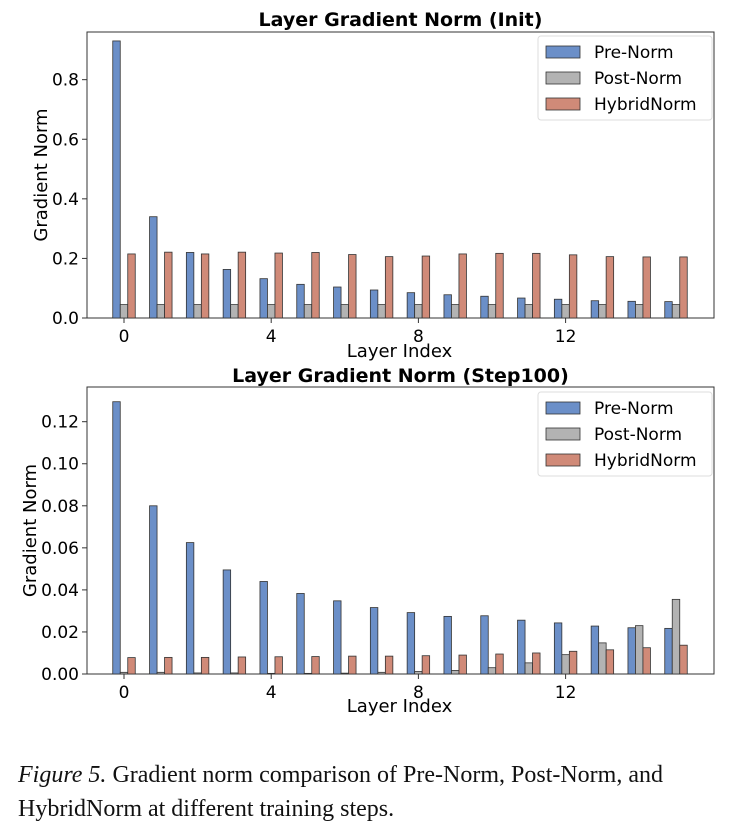 This screenshot has width=736, height=834. What do you see at coordinates (65, 259) in the screenshot?
I see `chart1-ytick-label: 0.2` at bounding box center [65, 259].